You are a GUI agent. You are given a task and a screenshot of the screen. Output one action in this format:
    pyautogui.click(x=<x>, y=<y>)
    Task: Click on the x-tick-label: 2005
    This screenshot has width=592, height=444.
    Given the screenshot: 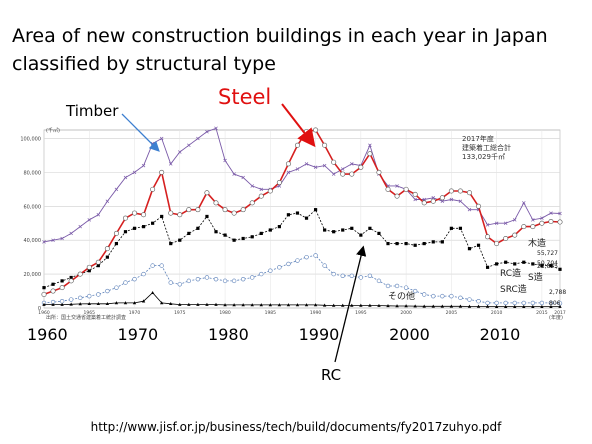 What is the action you would take?
    pyautogui.click(x=452, y=313)
    